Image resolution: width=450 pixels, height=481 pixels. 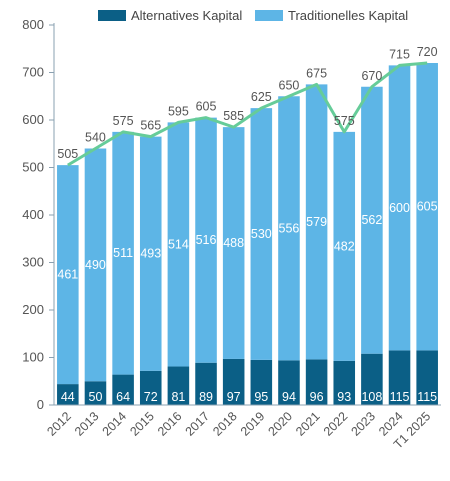 I want to click on label-total: 670, so click(x=371, y=76).